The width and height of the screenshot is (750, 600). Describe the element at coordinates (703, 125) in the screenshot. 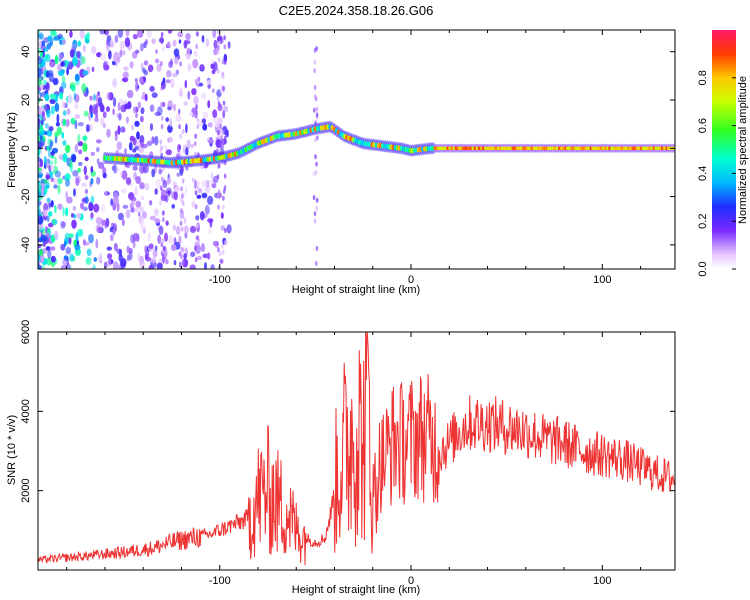

I see `colorbar-tick-label: 0.6` at that location.